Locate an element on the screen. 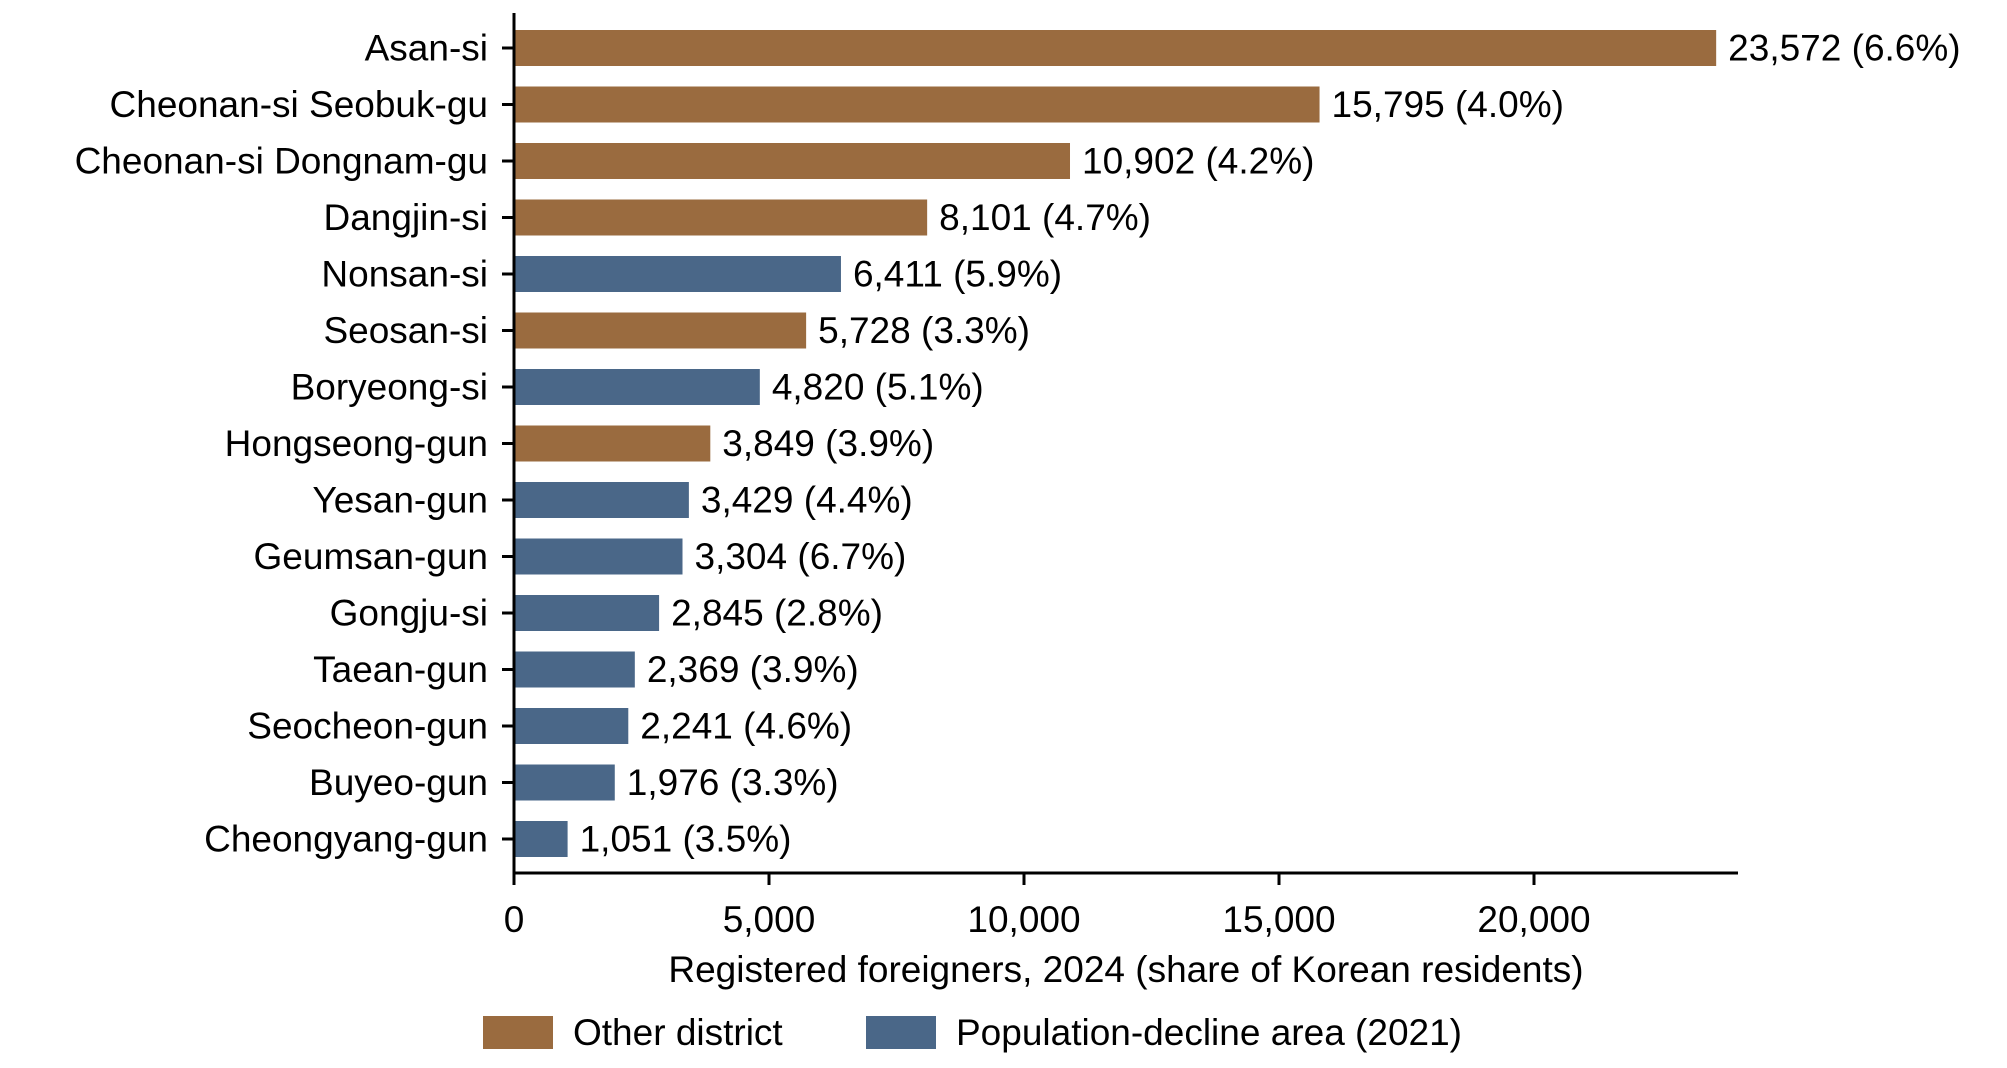  x-tick-label: 20,000 is located at coordinates (1533, 919).